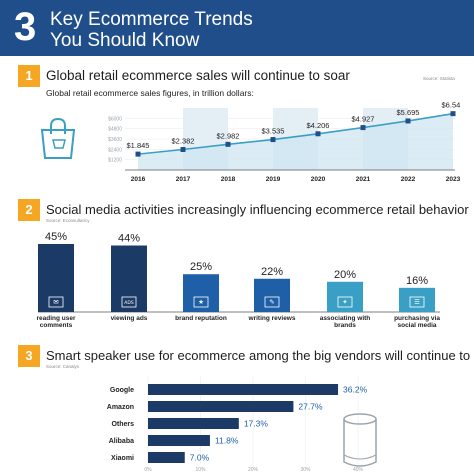  What do you see at coordinates (63, 366) in the screenshot?
I see `section-3-source: Source: Canalys` at bounding box center [63, 366].